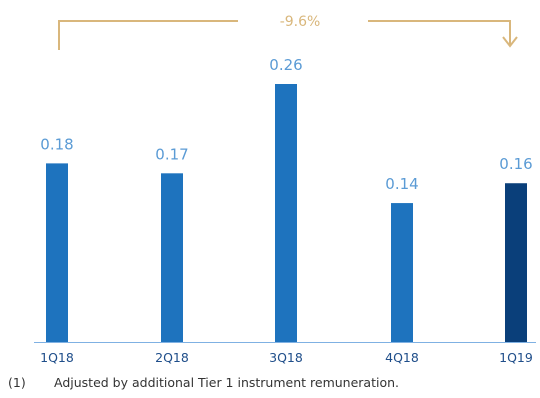 The height and width of the screenshot is (398, 540). What do you see at coordinates (57, 252) in the screenshot?
I see `bar-1Q18` at bounding box center [57, 252].